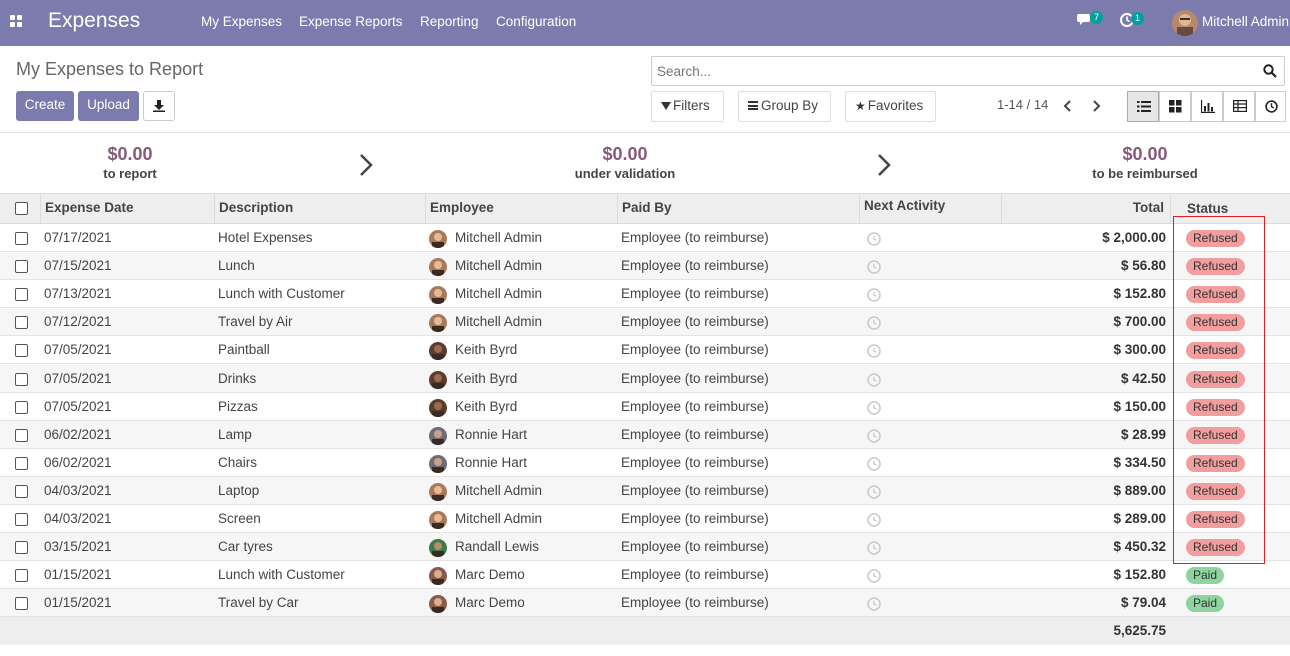 The image size is (1290, 656). What do you see at coordinates (1139, 490) in the screenshot?
I see `expense-total: $ 889.00` at bounding box center [1139, 490].